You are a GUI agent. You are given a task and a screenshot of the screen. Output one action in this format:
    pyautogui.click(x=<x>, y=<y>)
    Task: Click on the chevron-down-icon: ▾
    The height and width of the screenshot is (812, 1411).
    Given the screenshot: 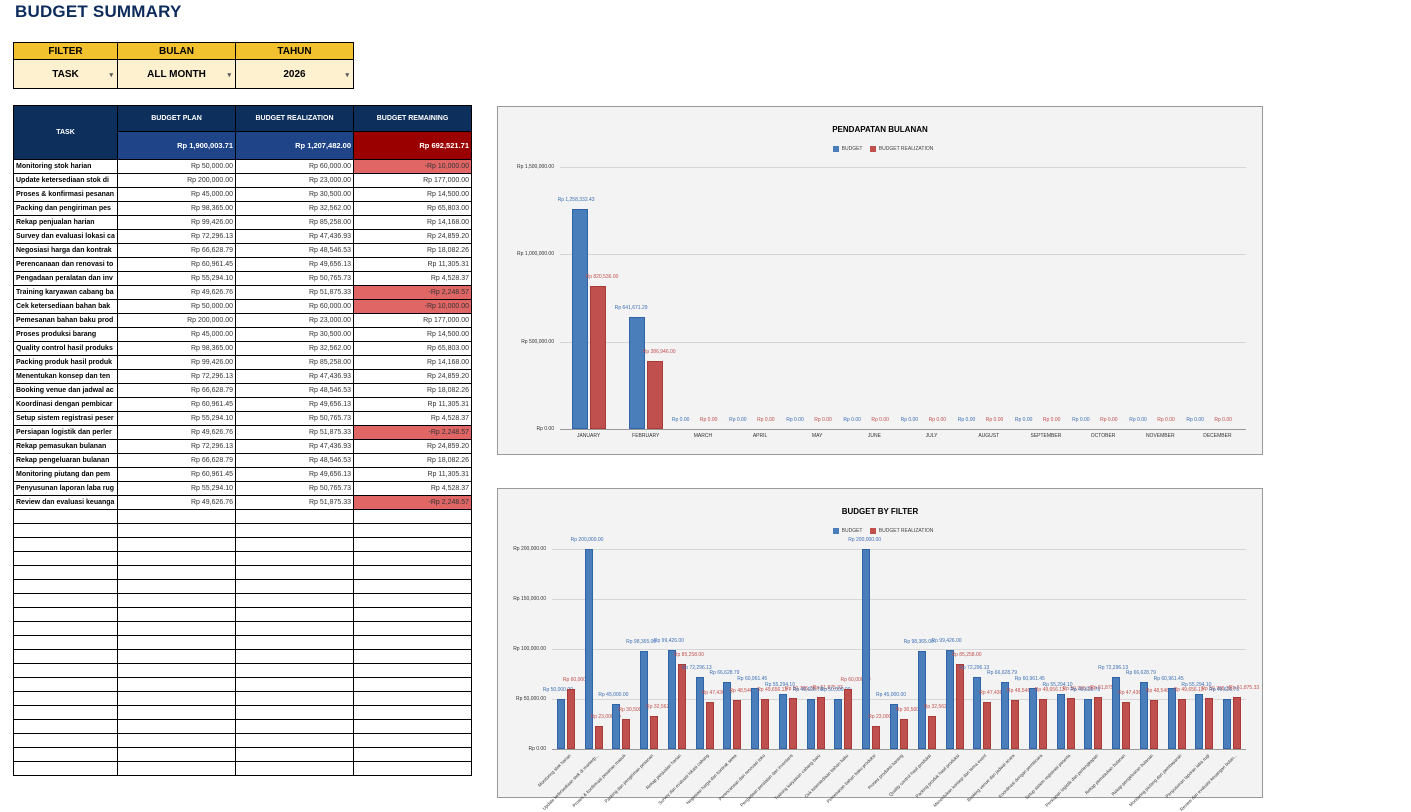 What is the action you would take?
    pyautogui.click(x=229, y=75)
    